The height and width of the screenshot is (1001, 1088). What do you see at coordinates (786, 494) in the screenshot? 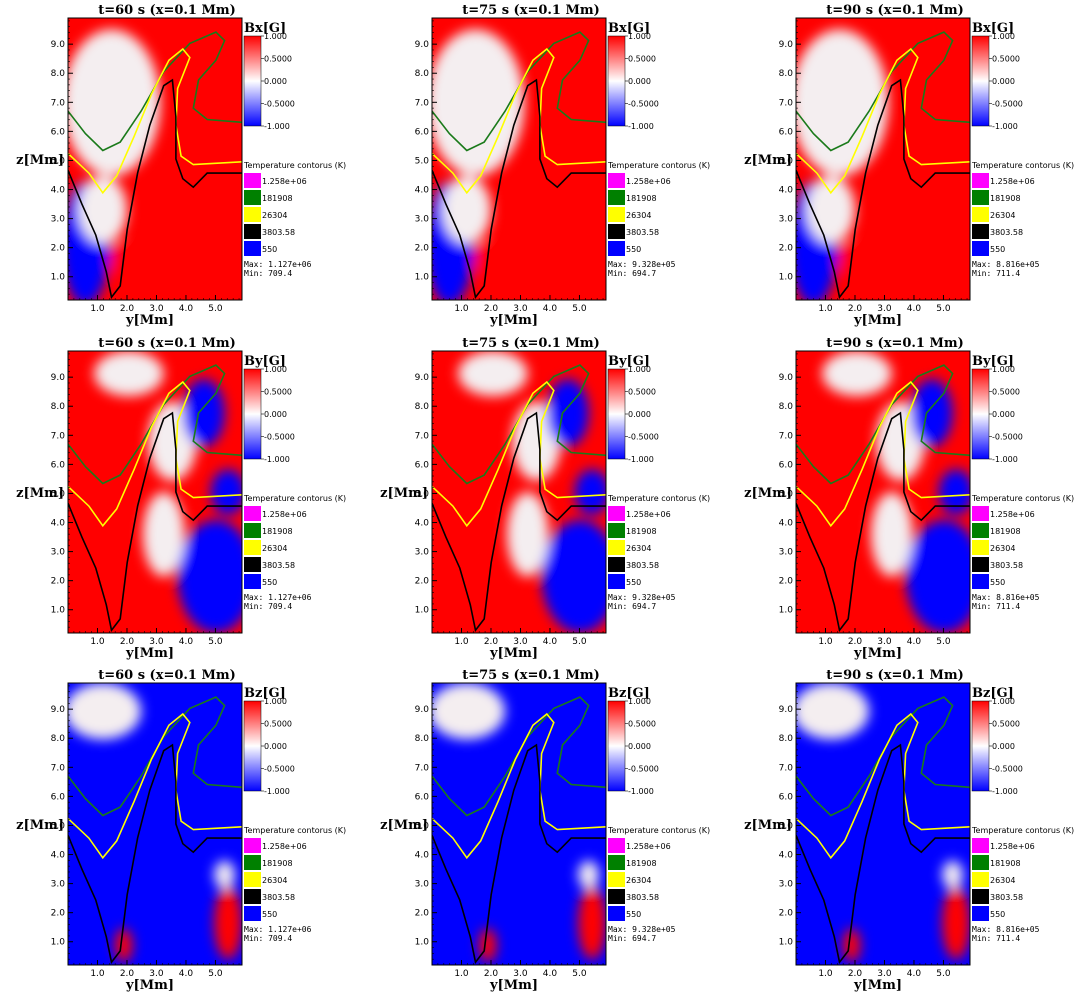
I see `ytick-label: 5.0` at bounding box center [786, 494].